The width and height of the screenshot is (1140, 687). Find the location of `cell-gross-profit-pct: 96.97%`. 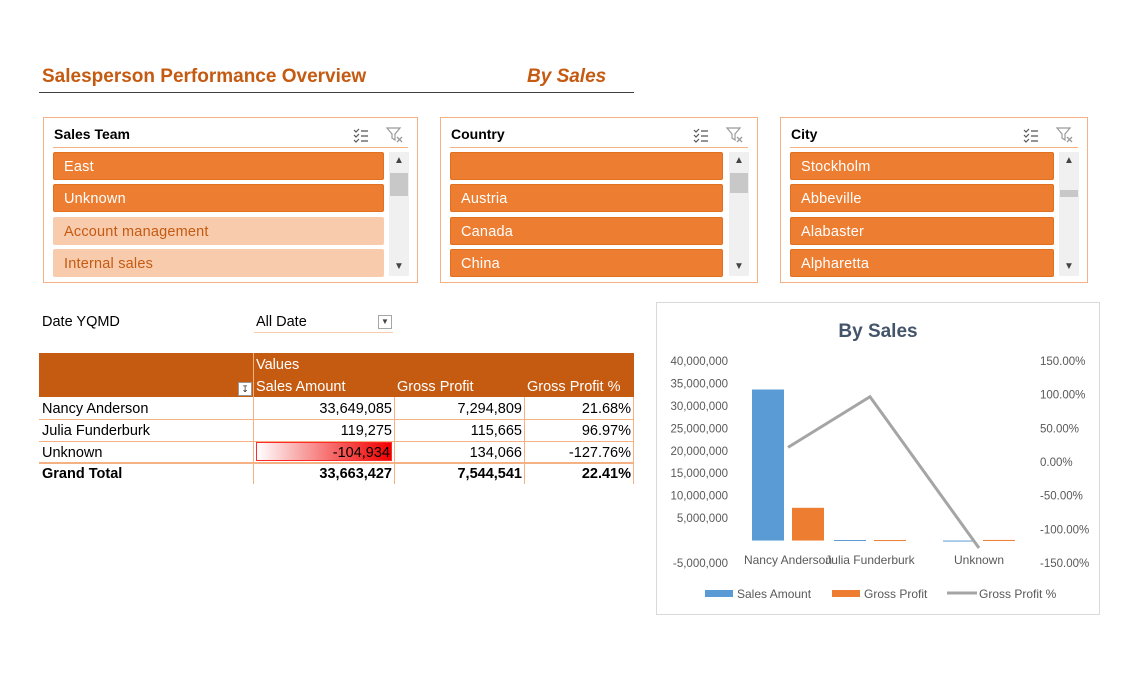

cell-gross-profit-pct: 96.97% is located at coordinates (606, 431).